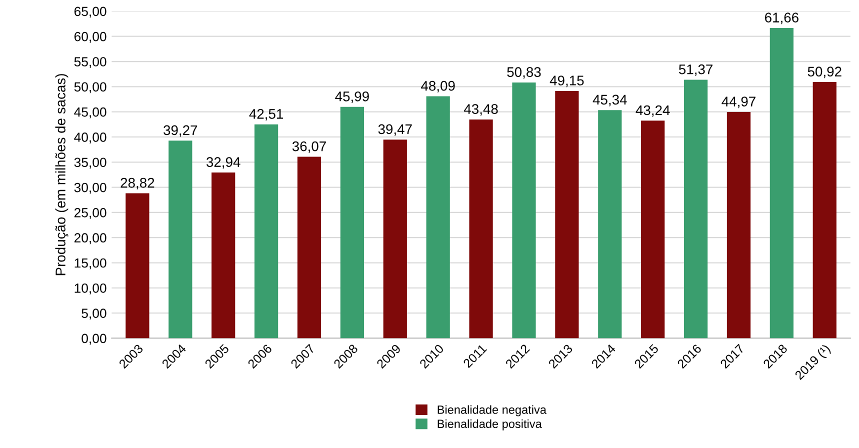  I want to click on y-axis-title: Produção (em milhões de sacas), so click(61, 175).